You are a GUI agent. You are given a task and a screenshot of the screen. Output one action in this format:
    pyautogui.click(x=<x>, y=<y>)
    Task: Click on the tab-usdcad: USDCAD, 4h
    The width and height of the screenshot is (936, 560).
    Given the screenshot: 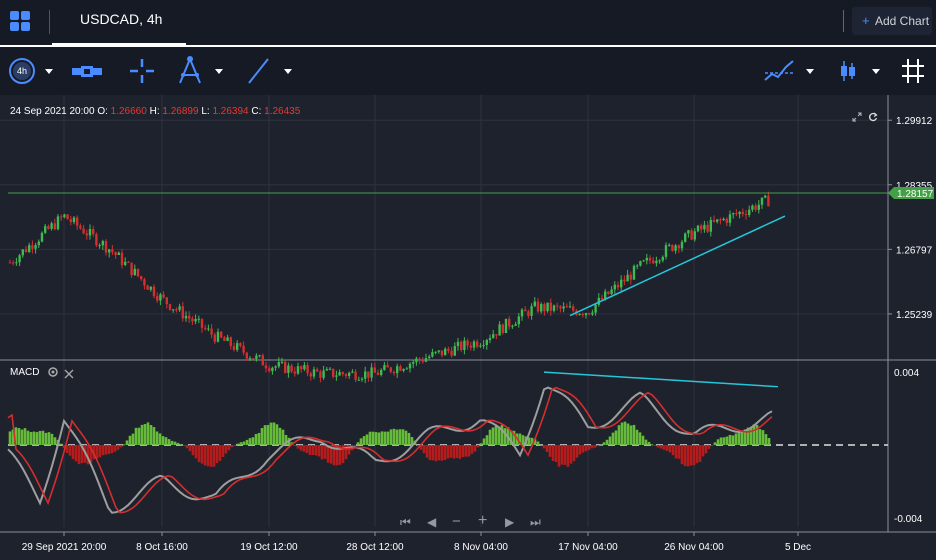 What is the action you would take?
    pyautogui.click(x=119, y=22)
    